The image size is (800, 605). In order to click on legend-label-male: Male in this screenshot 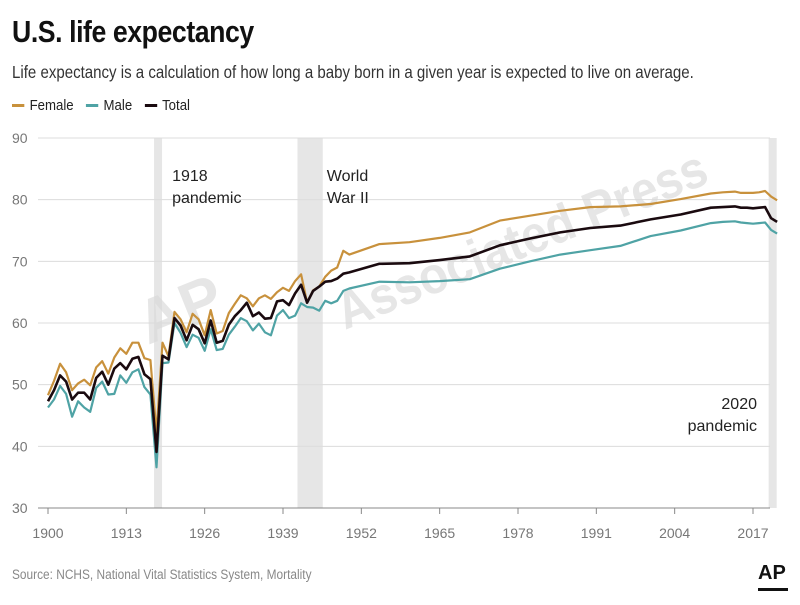, I will do `click(118, 105)`.